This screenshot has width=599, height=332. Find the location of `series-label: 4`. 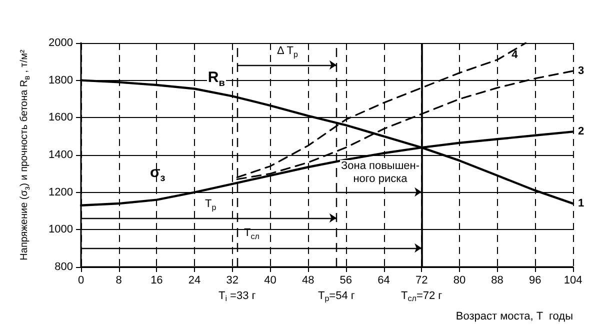

series-label: 4 is located at coordinates (515, 55).